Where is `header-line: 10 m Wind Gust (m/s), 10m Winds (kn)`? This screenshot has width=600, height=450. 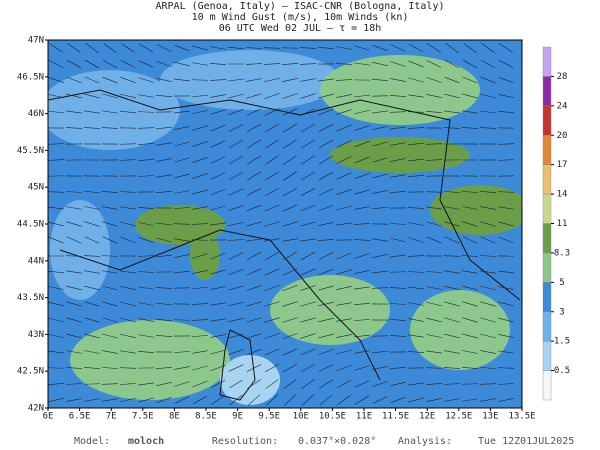
header-line: 10 m Wind Gust (m/s), 10m Winds (kn) is located at coordinates (300, 17).